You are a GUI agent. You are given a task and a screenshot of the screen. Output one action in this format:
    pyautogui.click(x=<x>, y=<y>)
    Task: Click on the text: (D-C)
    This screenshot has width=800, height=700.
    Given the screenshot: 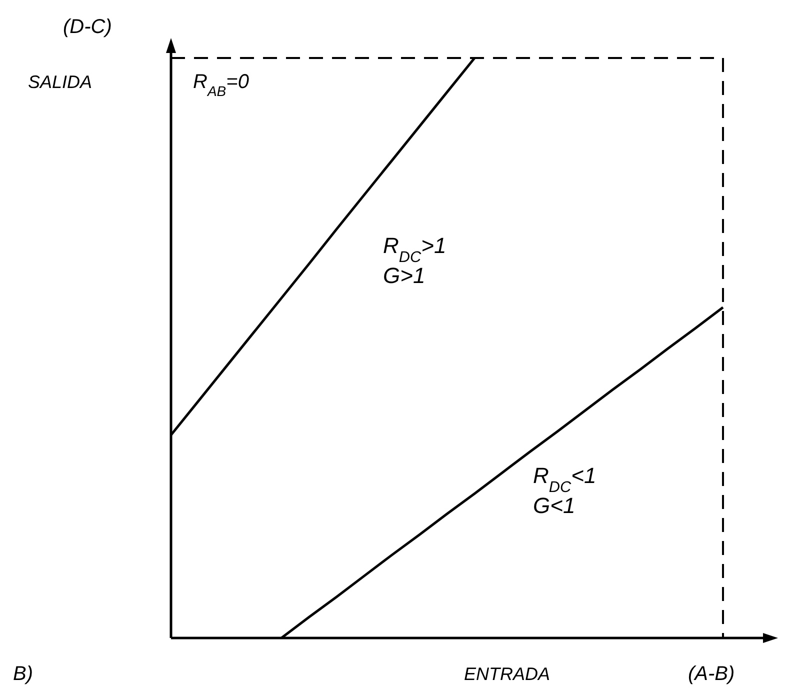 What is the action you would take?
    pyautogui.click(x=87, y=27)
    